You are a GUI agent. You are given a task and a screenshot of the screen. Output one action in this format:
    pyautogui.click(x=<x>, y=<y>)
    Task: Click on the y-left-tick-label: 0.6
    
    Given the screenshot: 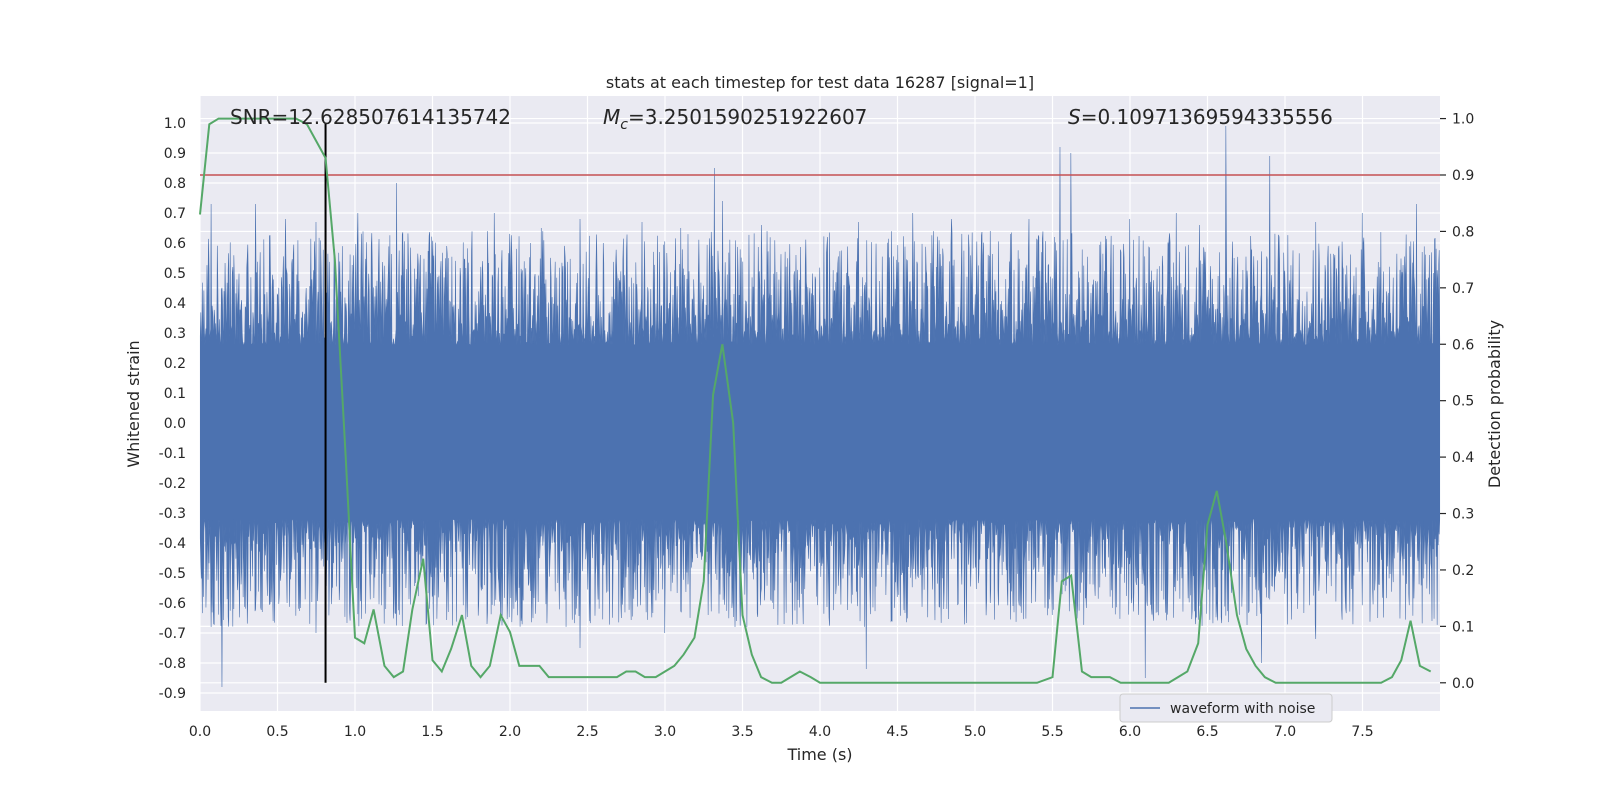 What is the action you would take?
    pyautogui.click(x=175, y=244)
    